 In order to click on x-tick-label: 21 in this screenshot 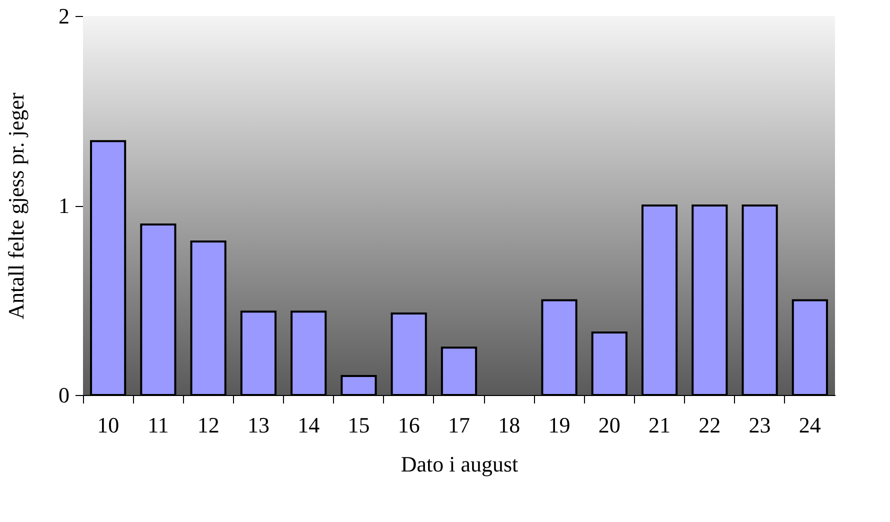, I will do `click(659, 425)`.